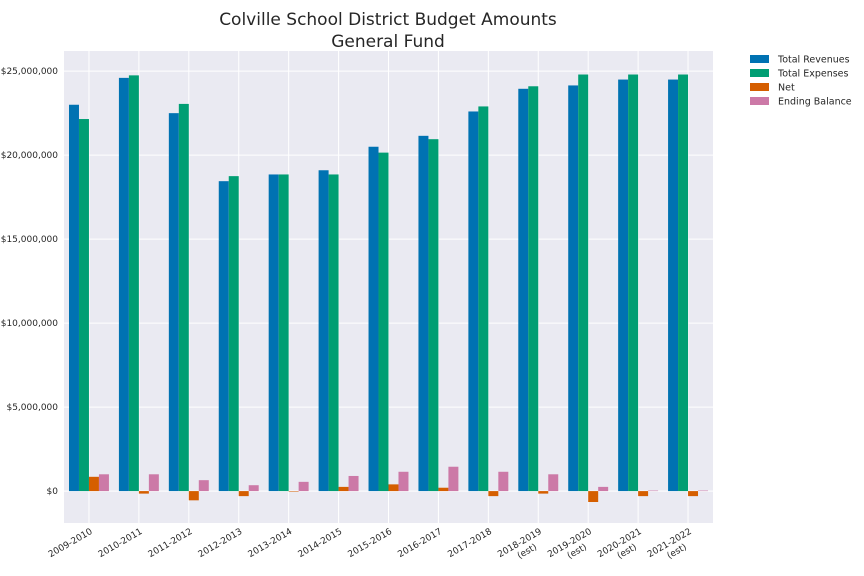 The width and height of the screenshot is (864, 576). Describe the element at coordinates (388, 20) in the screenshot. I see `chart-title-line1: Colville School District Budget Amounts` at that location.